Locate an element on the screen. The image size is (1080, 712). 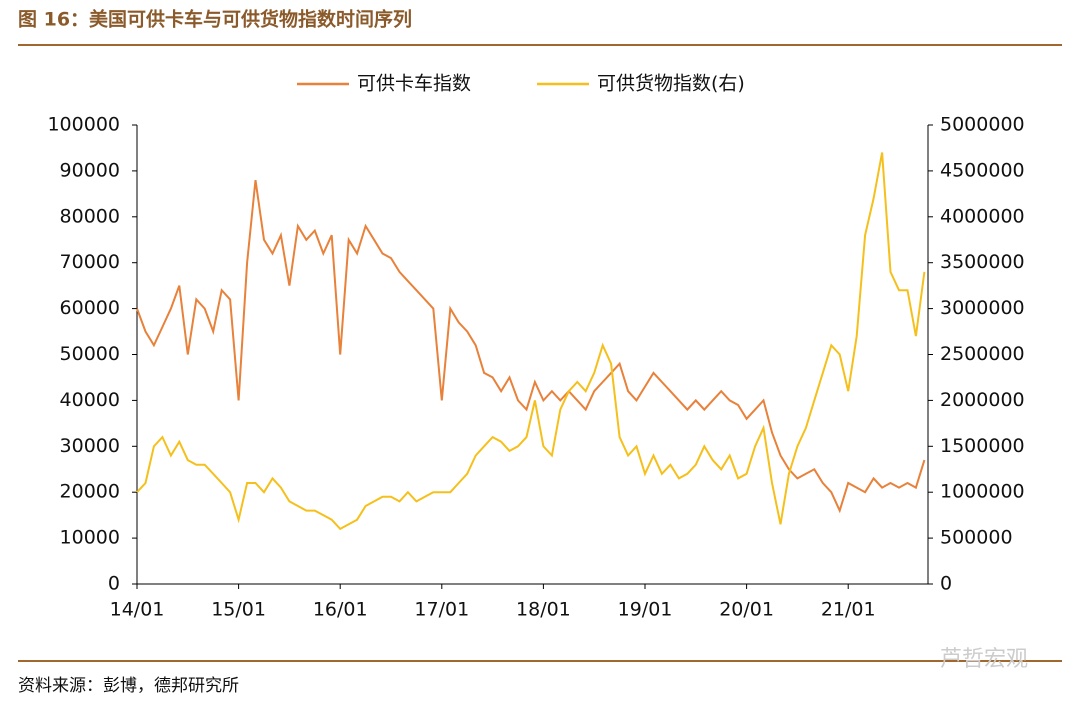
y-tick-label: 50000 is located at coordinates (90, 354).